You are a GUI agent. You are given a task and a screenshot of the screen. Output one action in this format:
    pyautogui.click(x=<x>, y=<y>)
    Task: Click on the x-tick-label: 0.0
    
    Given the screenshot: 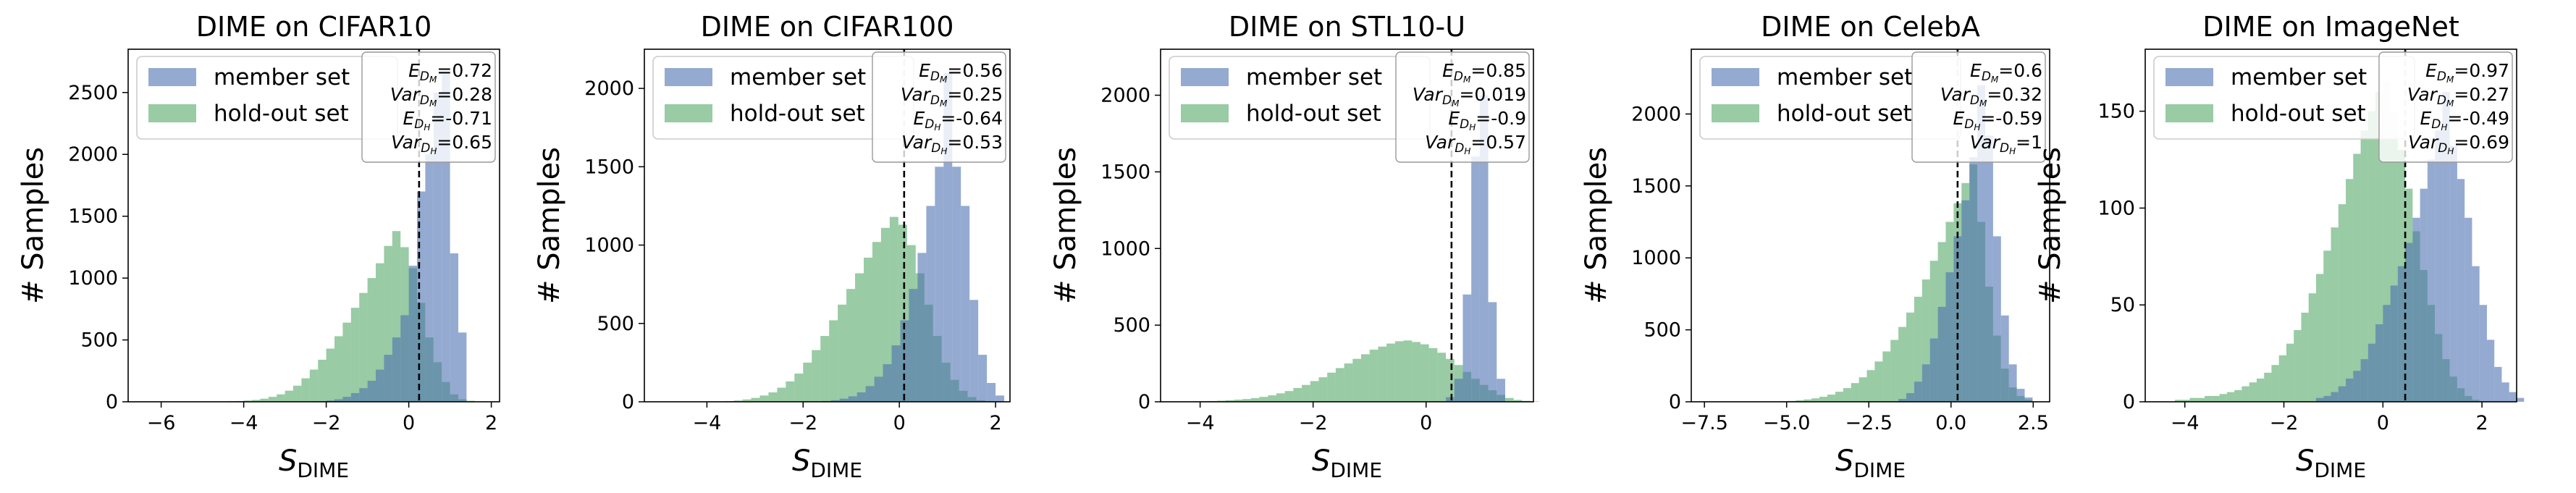 What is the action you would take?
    pyautogui.click(x=1950, y=423)
    